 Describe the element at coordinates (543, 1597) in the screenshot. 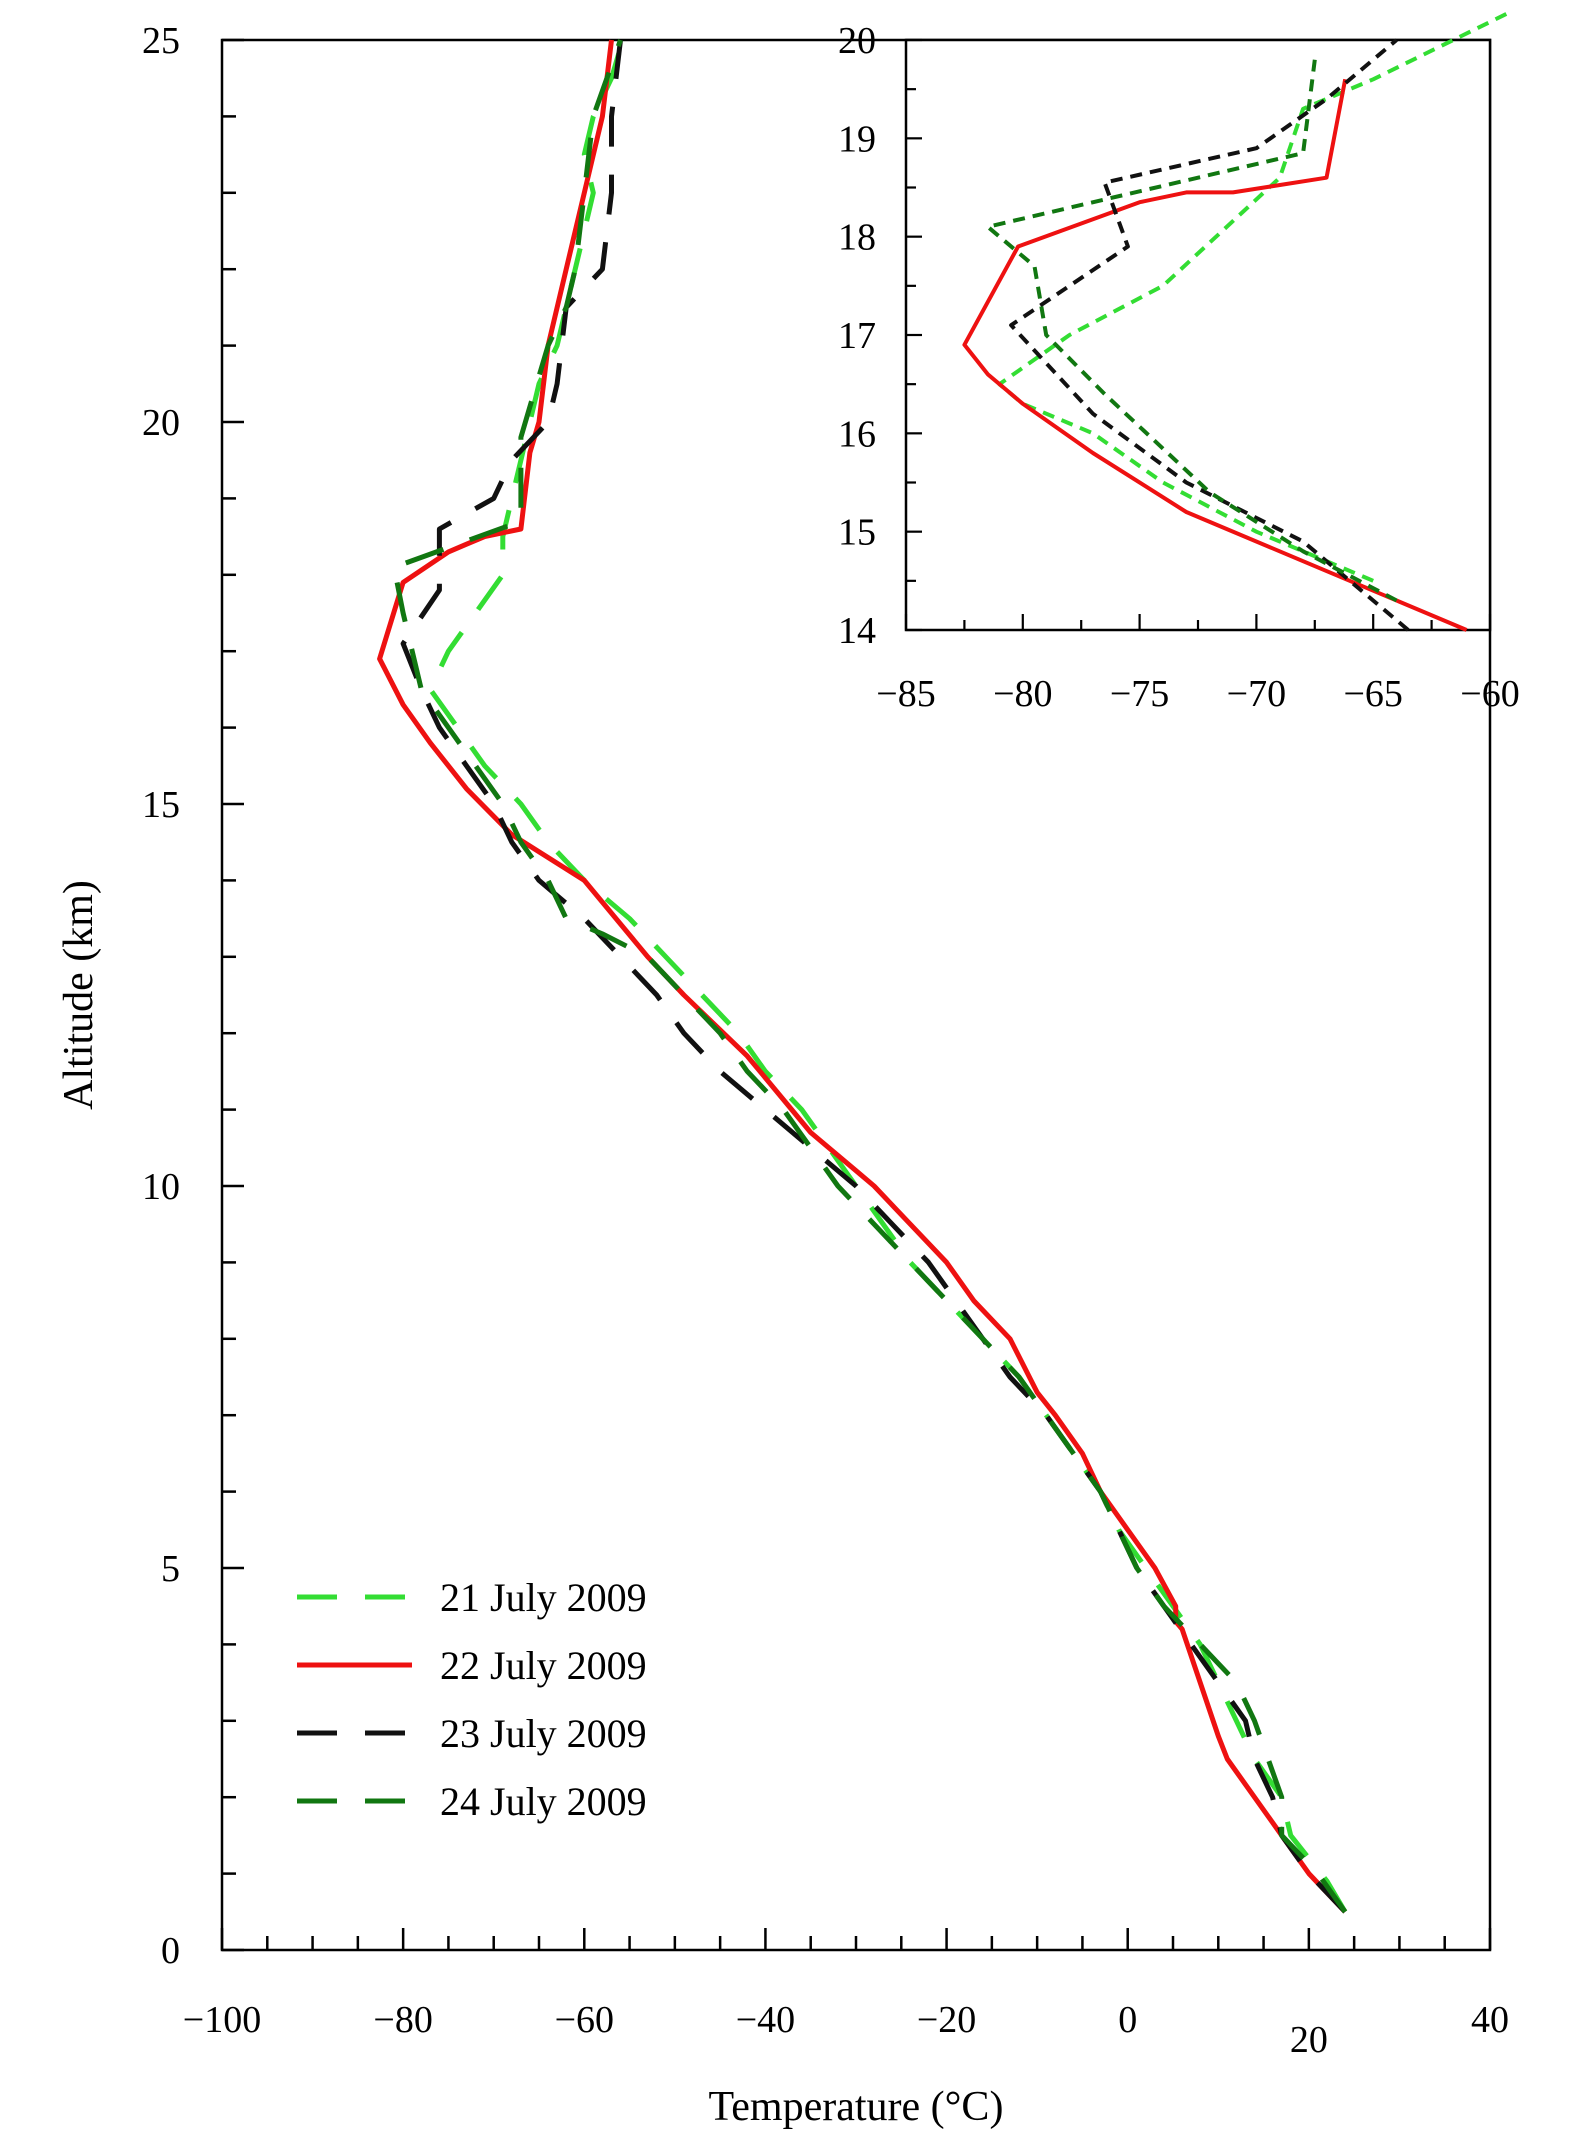

I see `legend-label-21-july: 21 July 2009` at that location.